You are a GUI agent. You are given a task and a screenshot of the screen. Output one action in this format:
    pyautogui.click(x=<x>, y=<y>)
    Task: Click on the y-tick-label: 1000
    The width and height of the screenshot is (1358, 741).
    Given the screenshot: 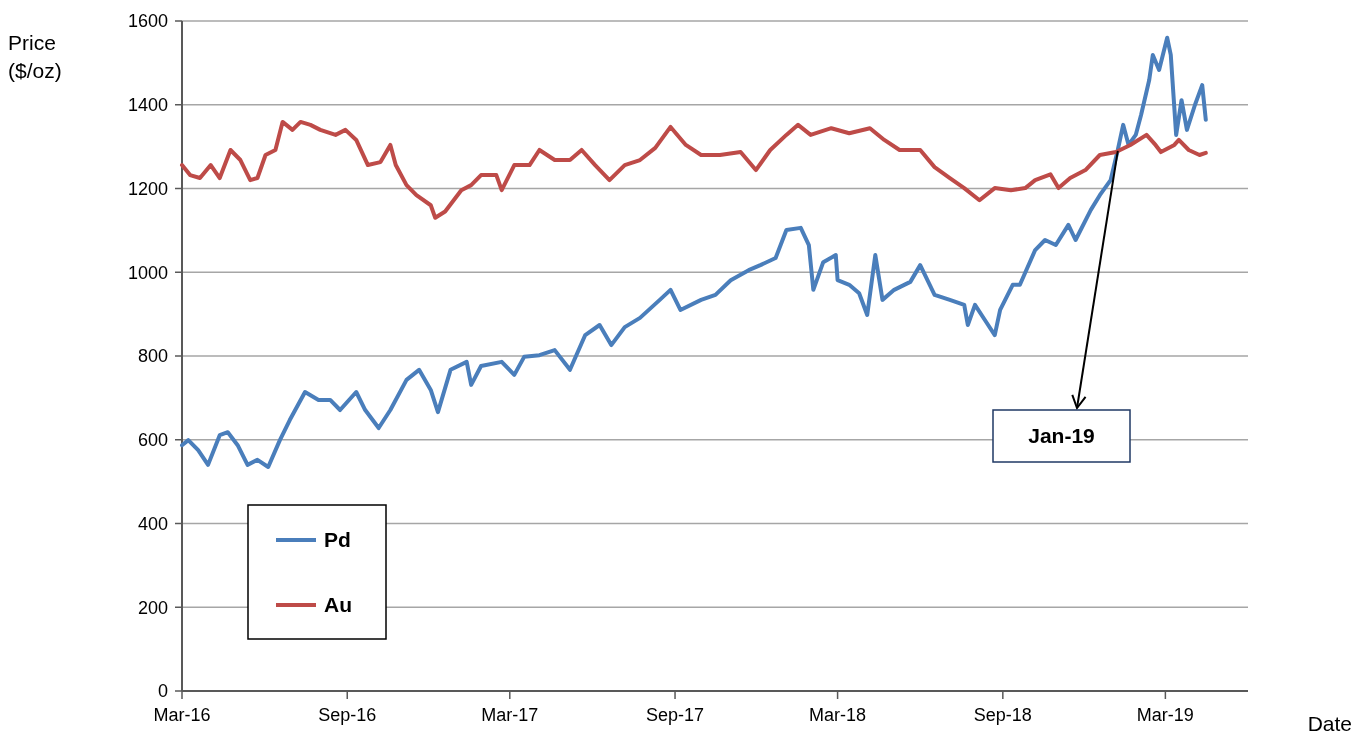 What is the action you would take?
    pyautogui.click(x=147, y=272)
    